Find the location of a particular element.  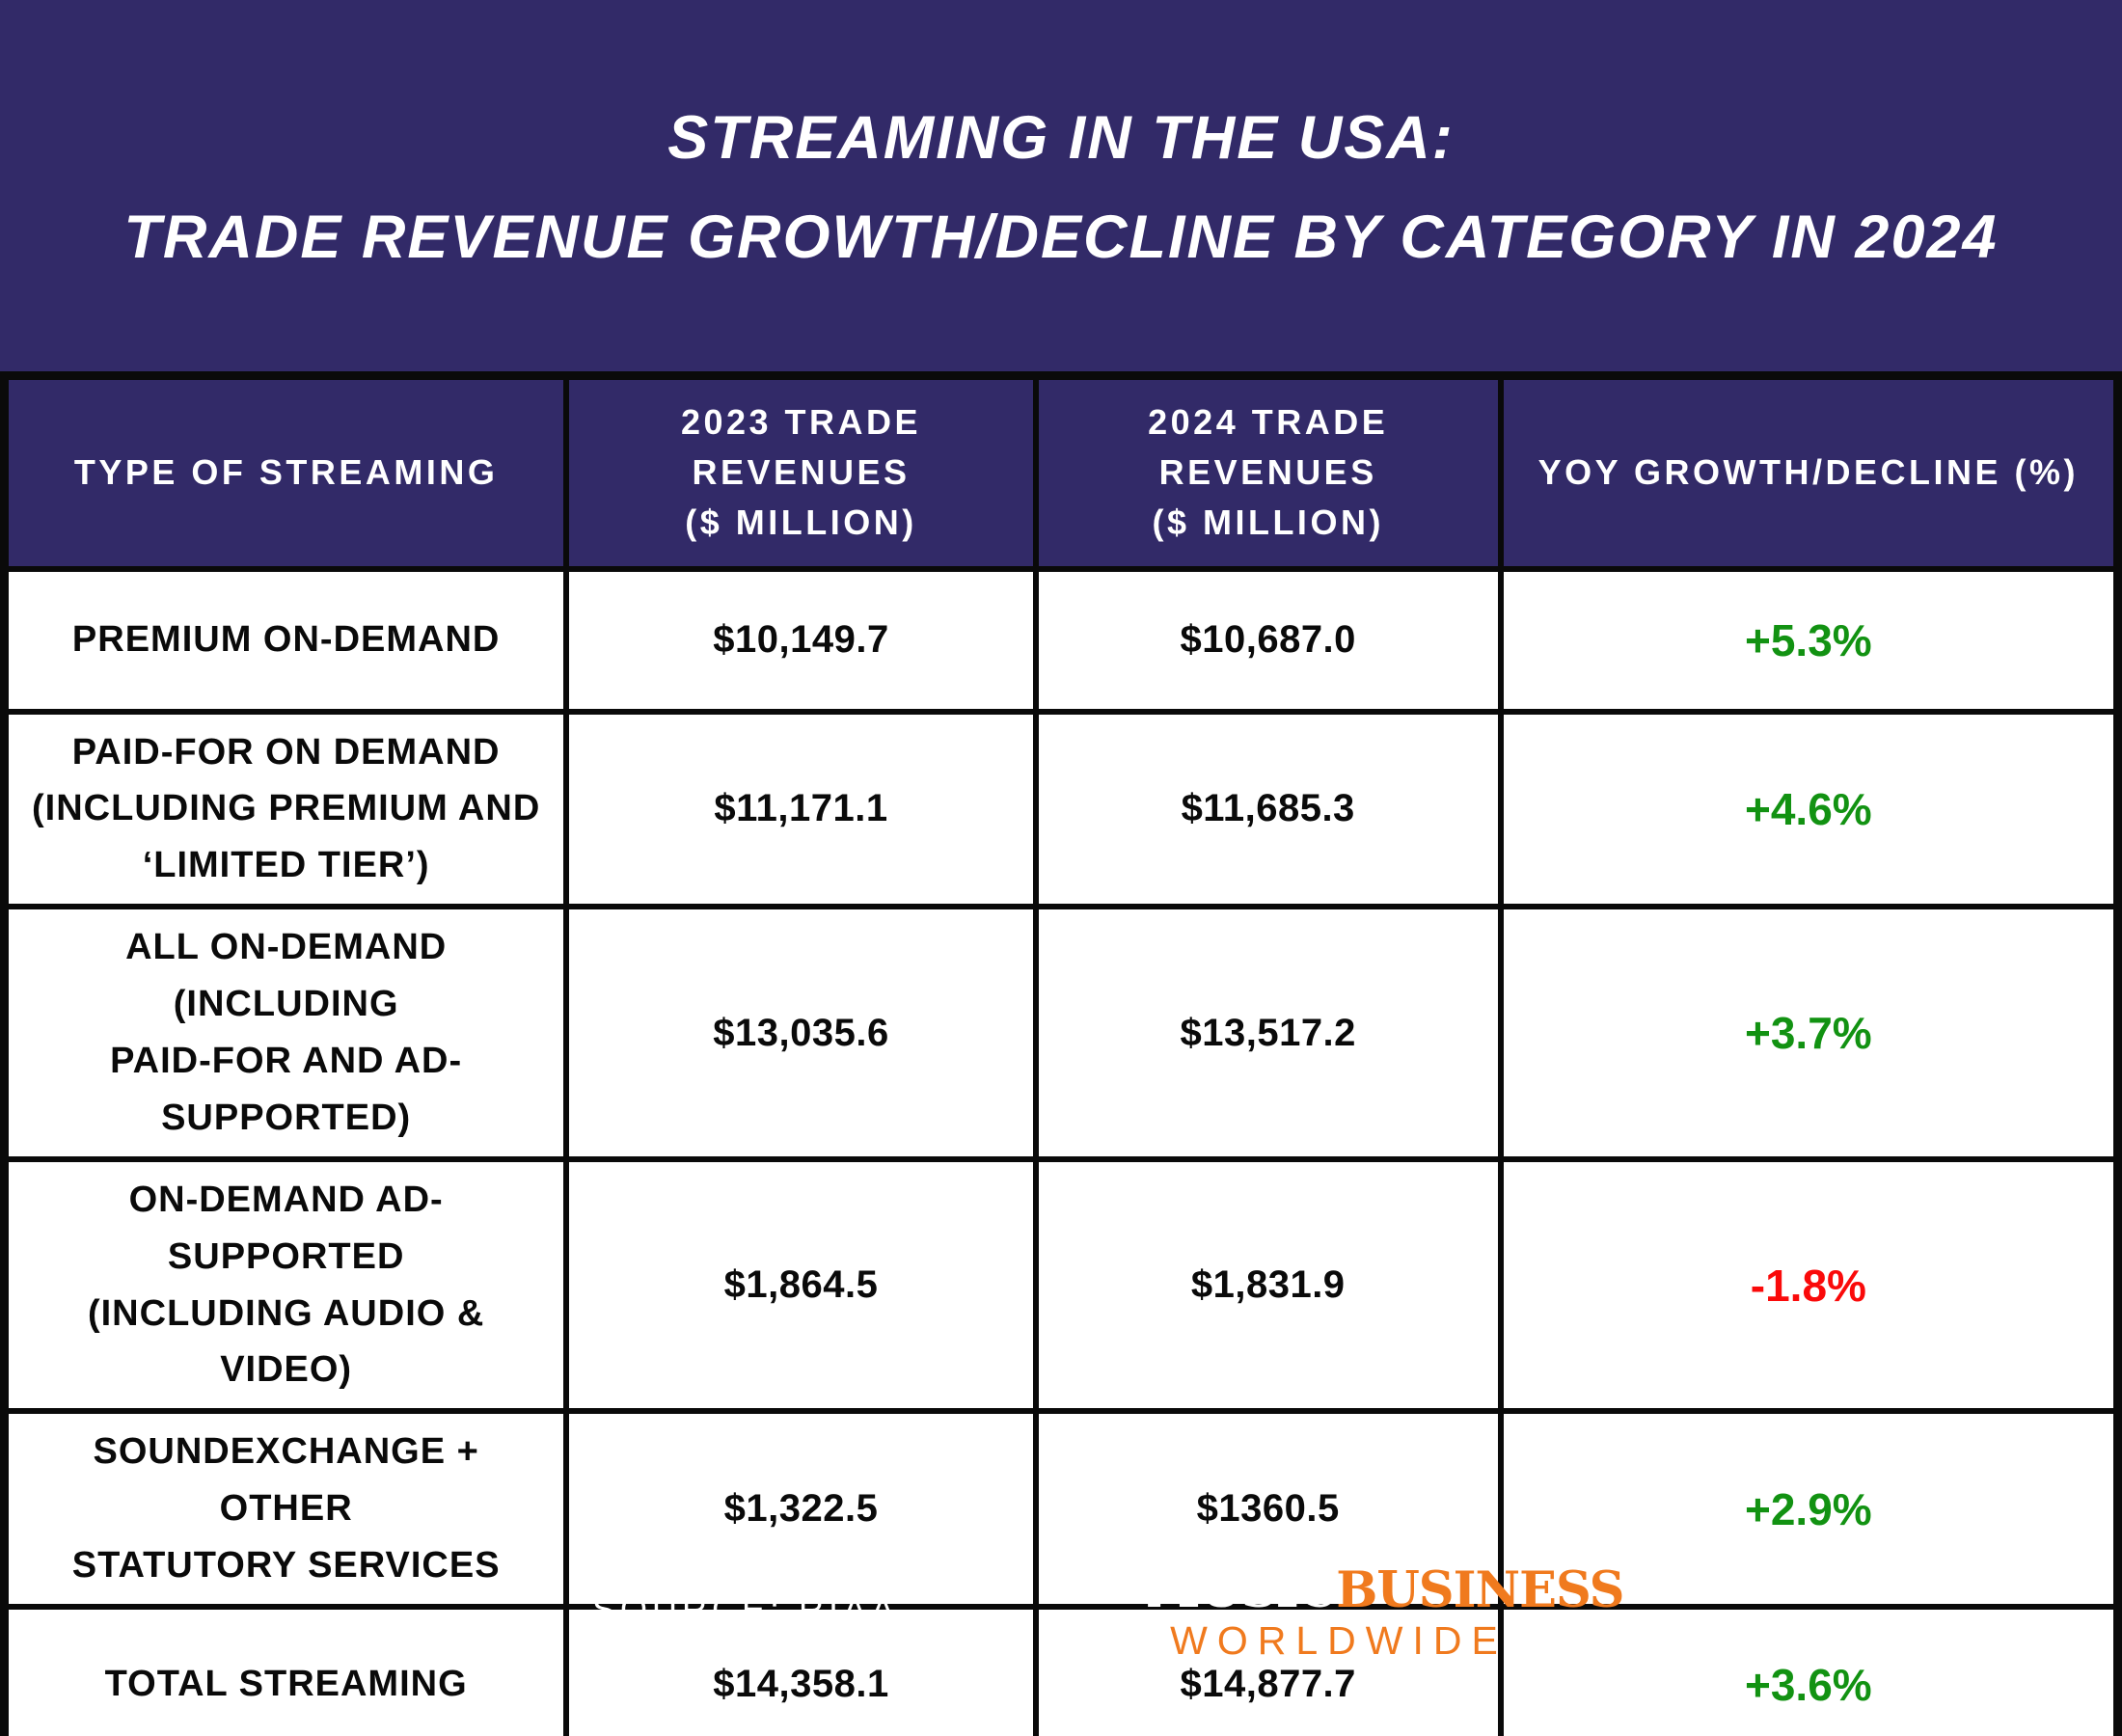

row-rev-2023: $1,864.5 is located at coordinates (801, 1285).